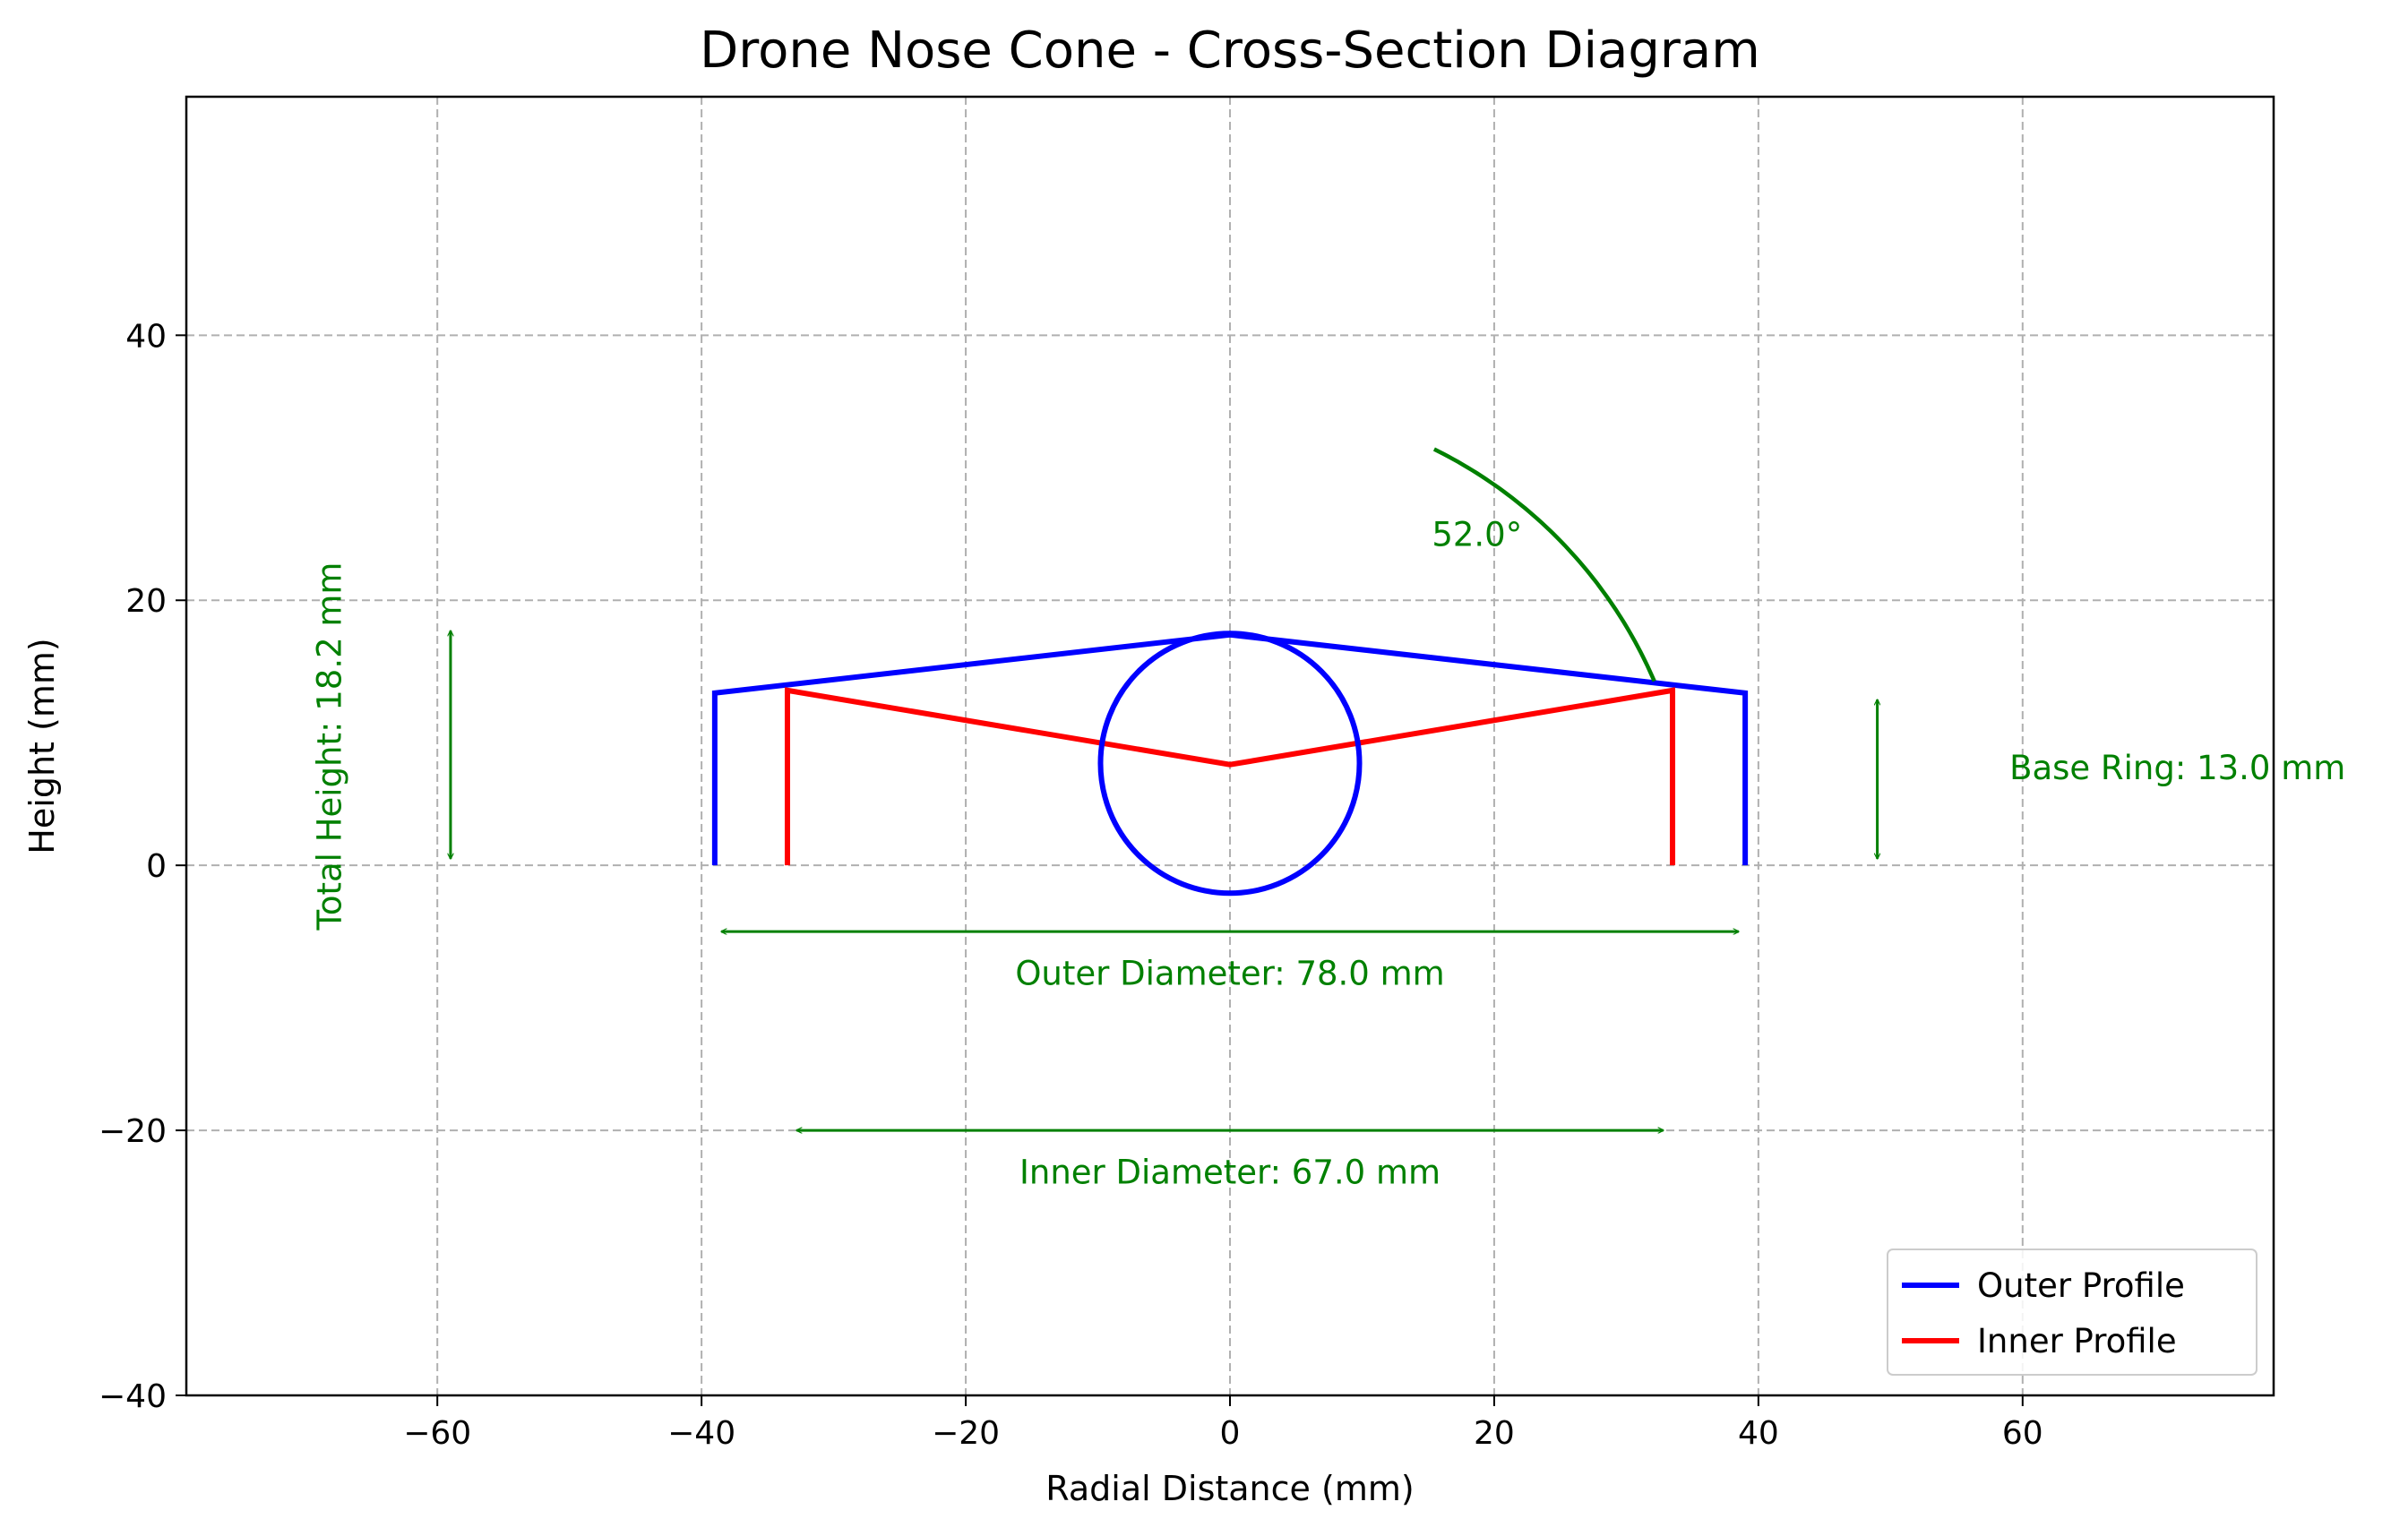 The width and height of the screenshot is (2408, 1536). I want to click on legend-box, so click(2072, 1312).